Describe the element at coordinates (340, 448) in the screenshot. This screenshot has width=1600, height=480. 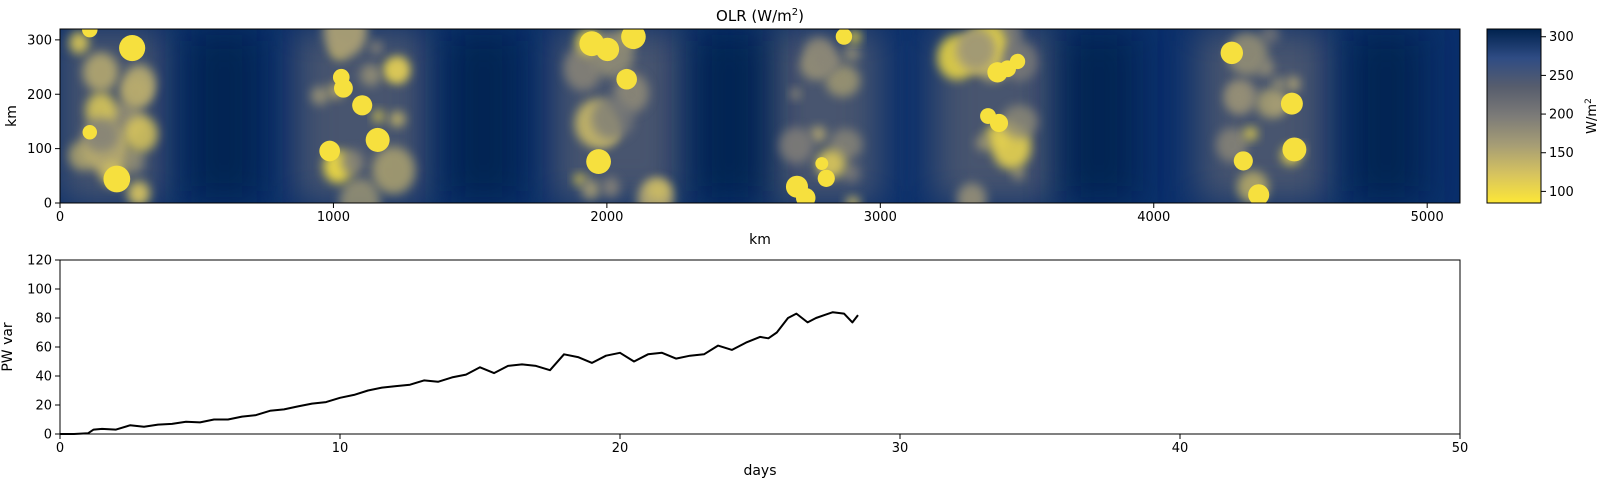
I see `line-x-tick-label: 10` at that location.